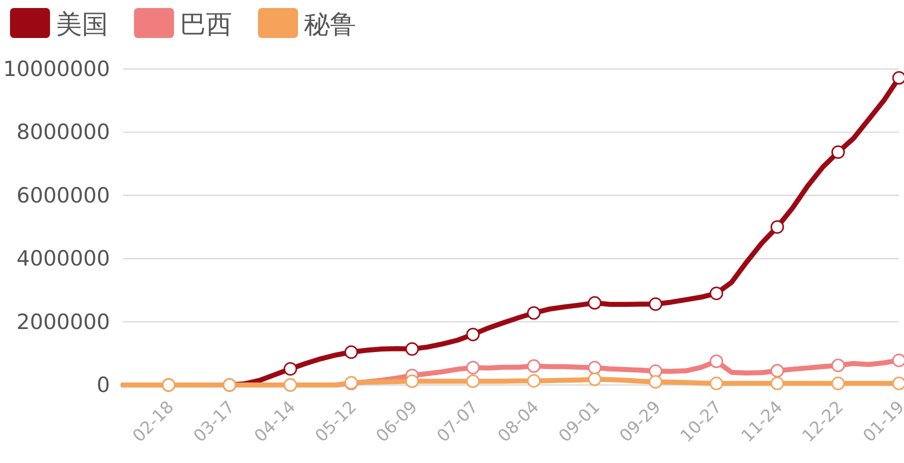  What do you see at coordinates (206, 25) in the screenshot?
I see `legend-label: 巴西` at bounding box center [206, 25].